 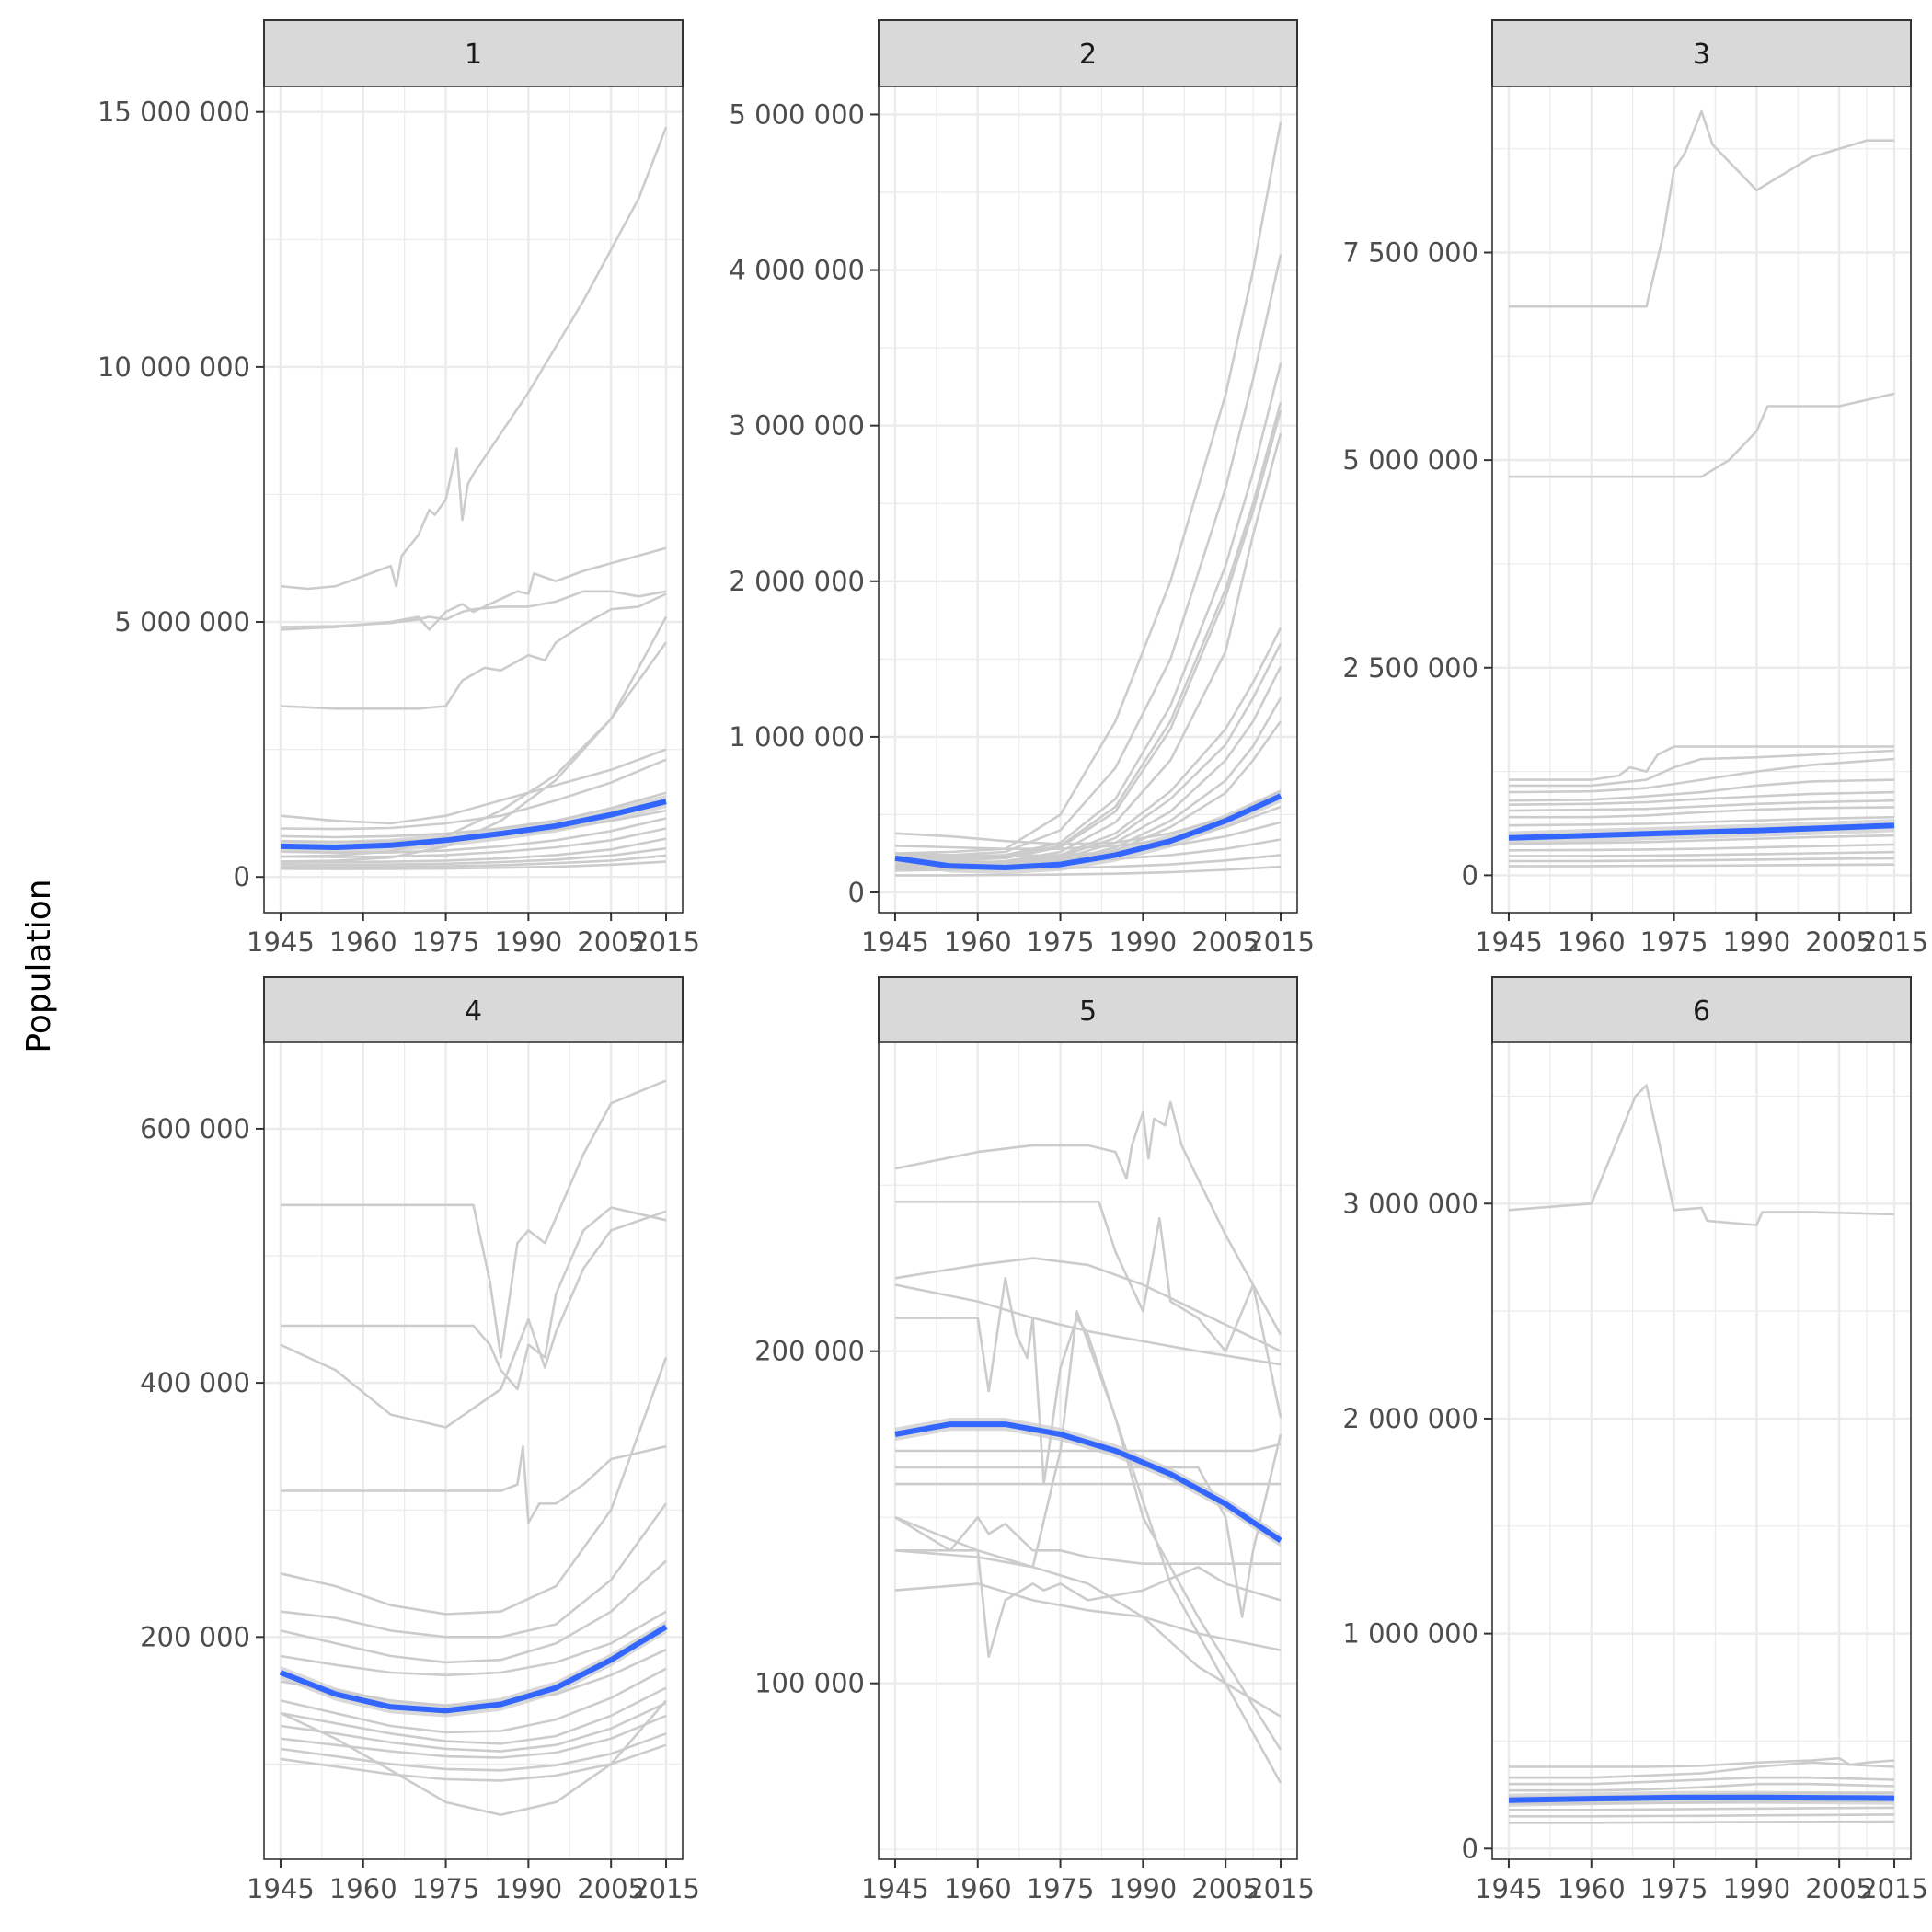 What do you see at coordinates (174, 112) in the screenshot?
I see `y-tick-label: 15 000 000` at bounding box center [174, 112].